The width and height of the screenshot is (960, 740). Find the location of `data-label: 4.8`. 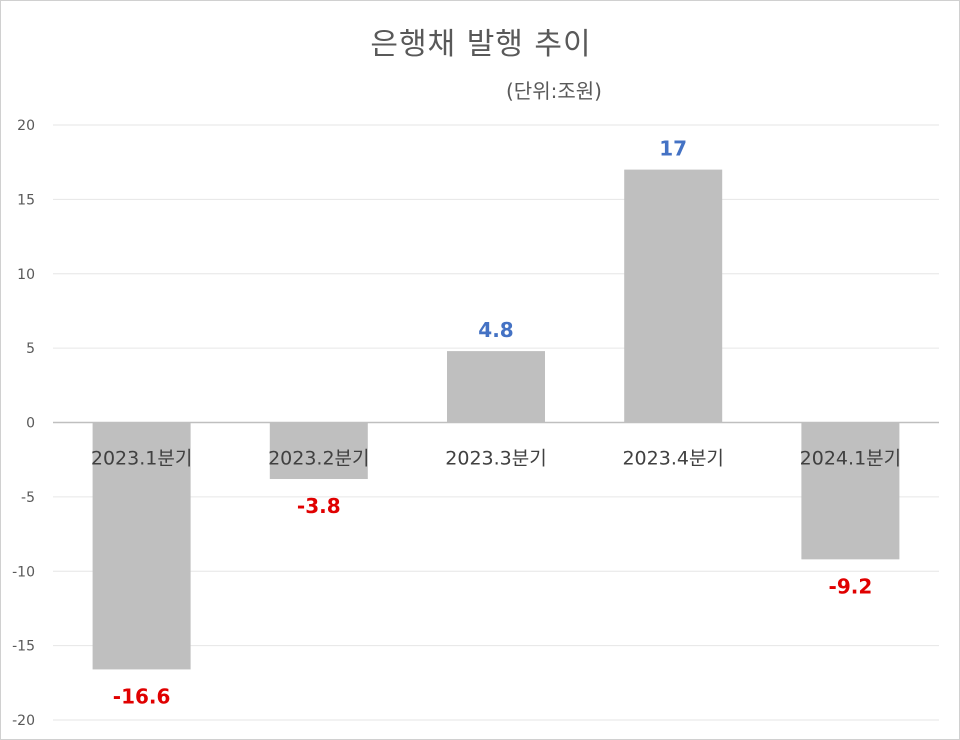

data-label: 4.8 is located at coordinates (495, 330).